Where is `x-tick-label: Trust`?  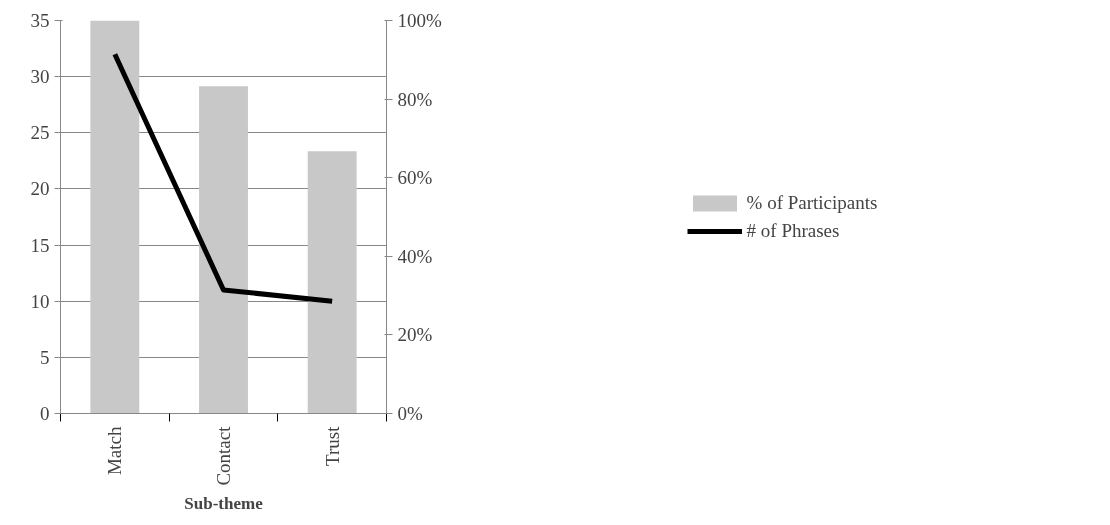
x-tick-label: Trust is located at coordinates (332, 445).